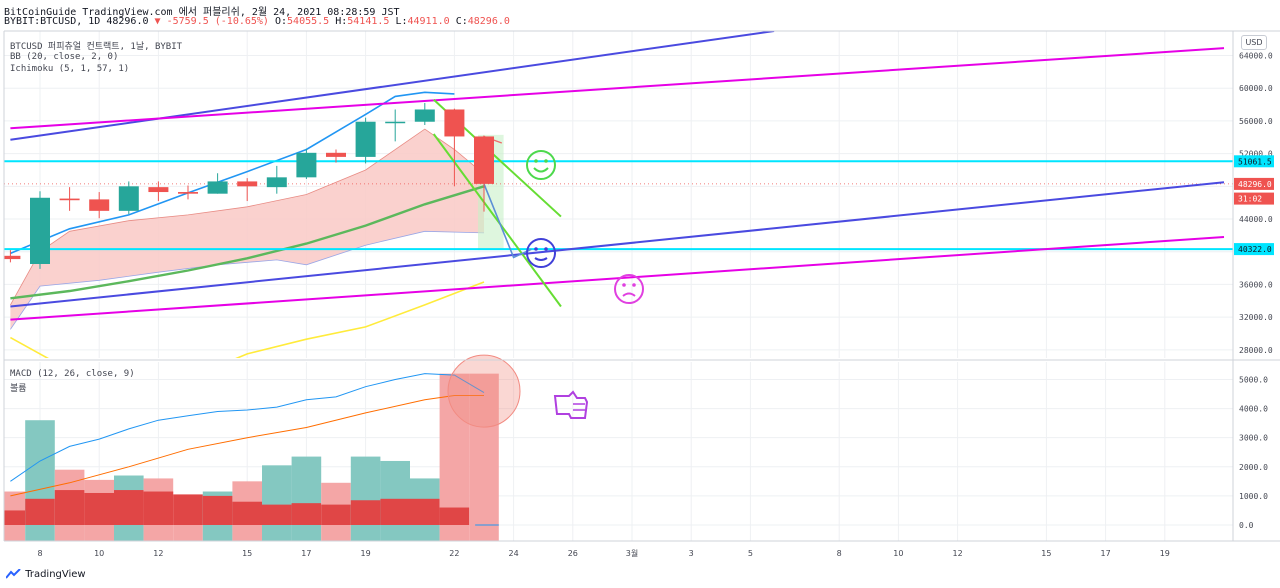 Image resolution: width=1280 pixels, height=588 pixels. I want to click on time-tick-label: 22, so click(454, 553).